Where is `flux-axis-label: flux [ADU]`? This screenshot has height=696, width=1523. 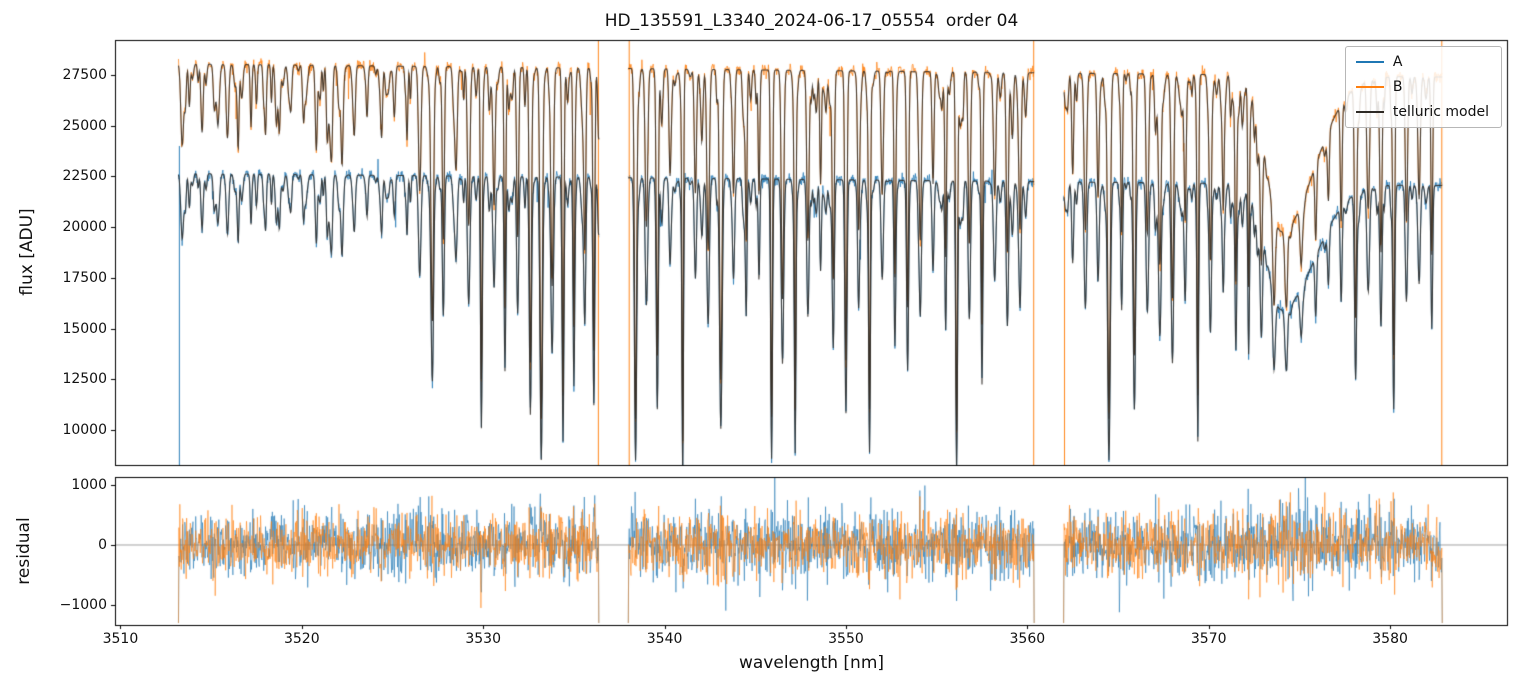
flux-axis-label: flux [ADU] is located at coordinates (27, 252).